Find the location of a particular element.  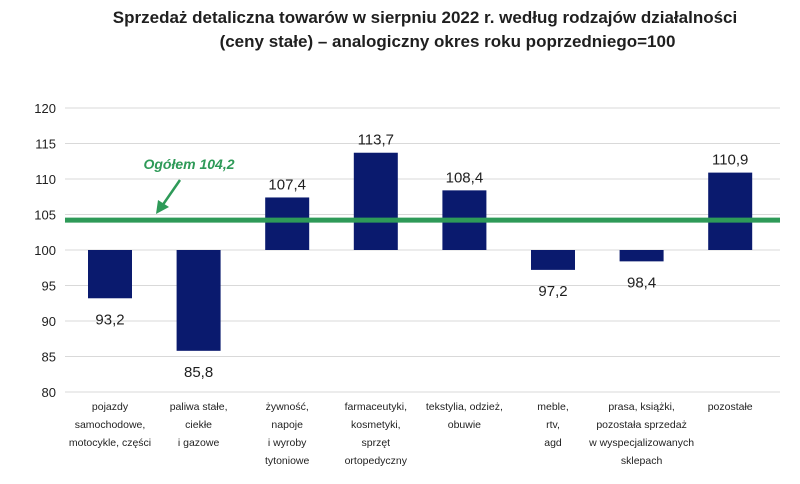

reference-arrow-head is located at coordinates (162, 207).